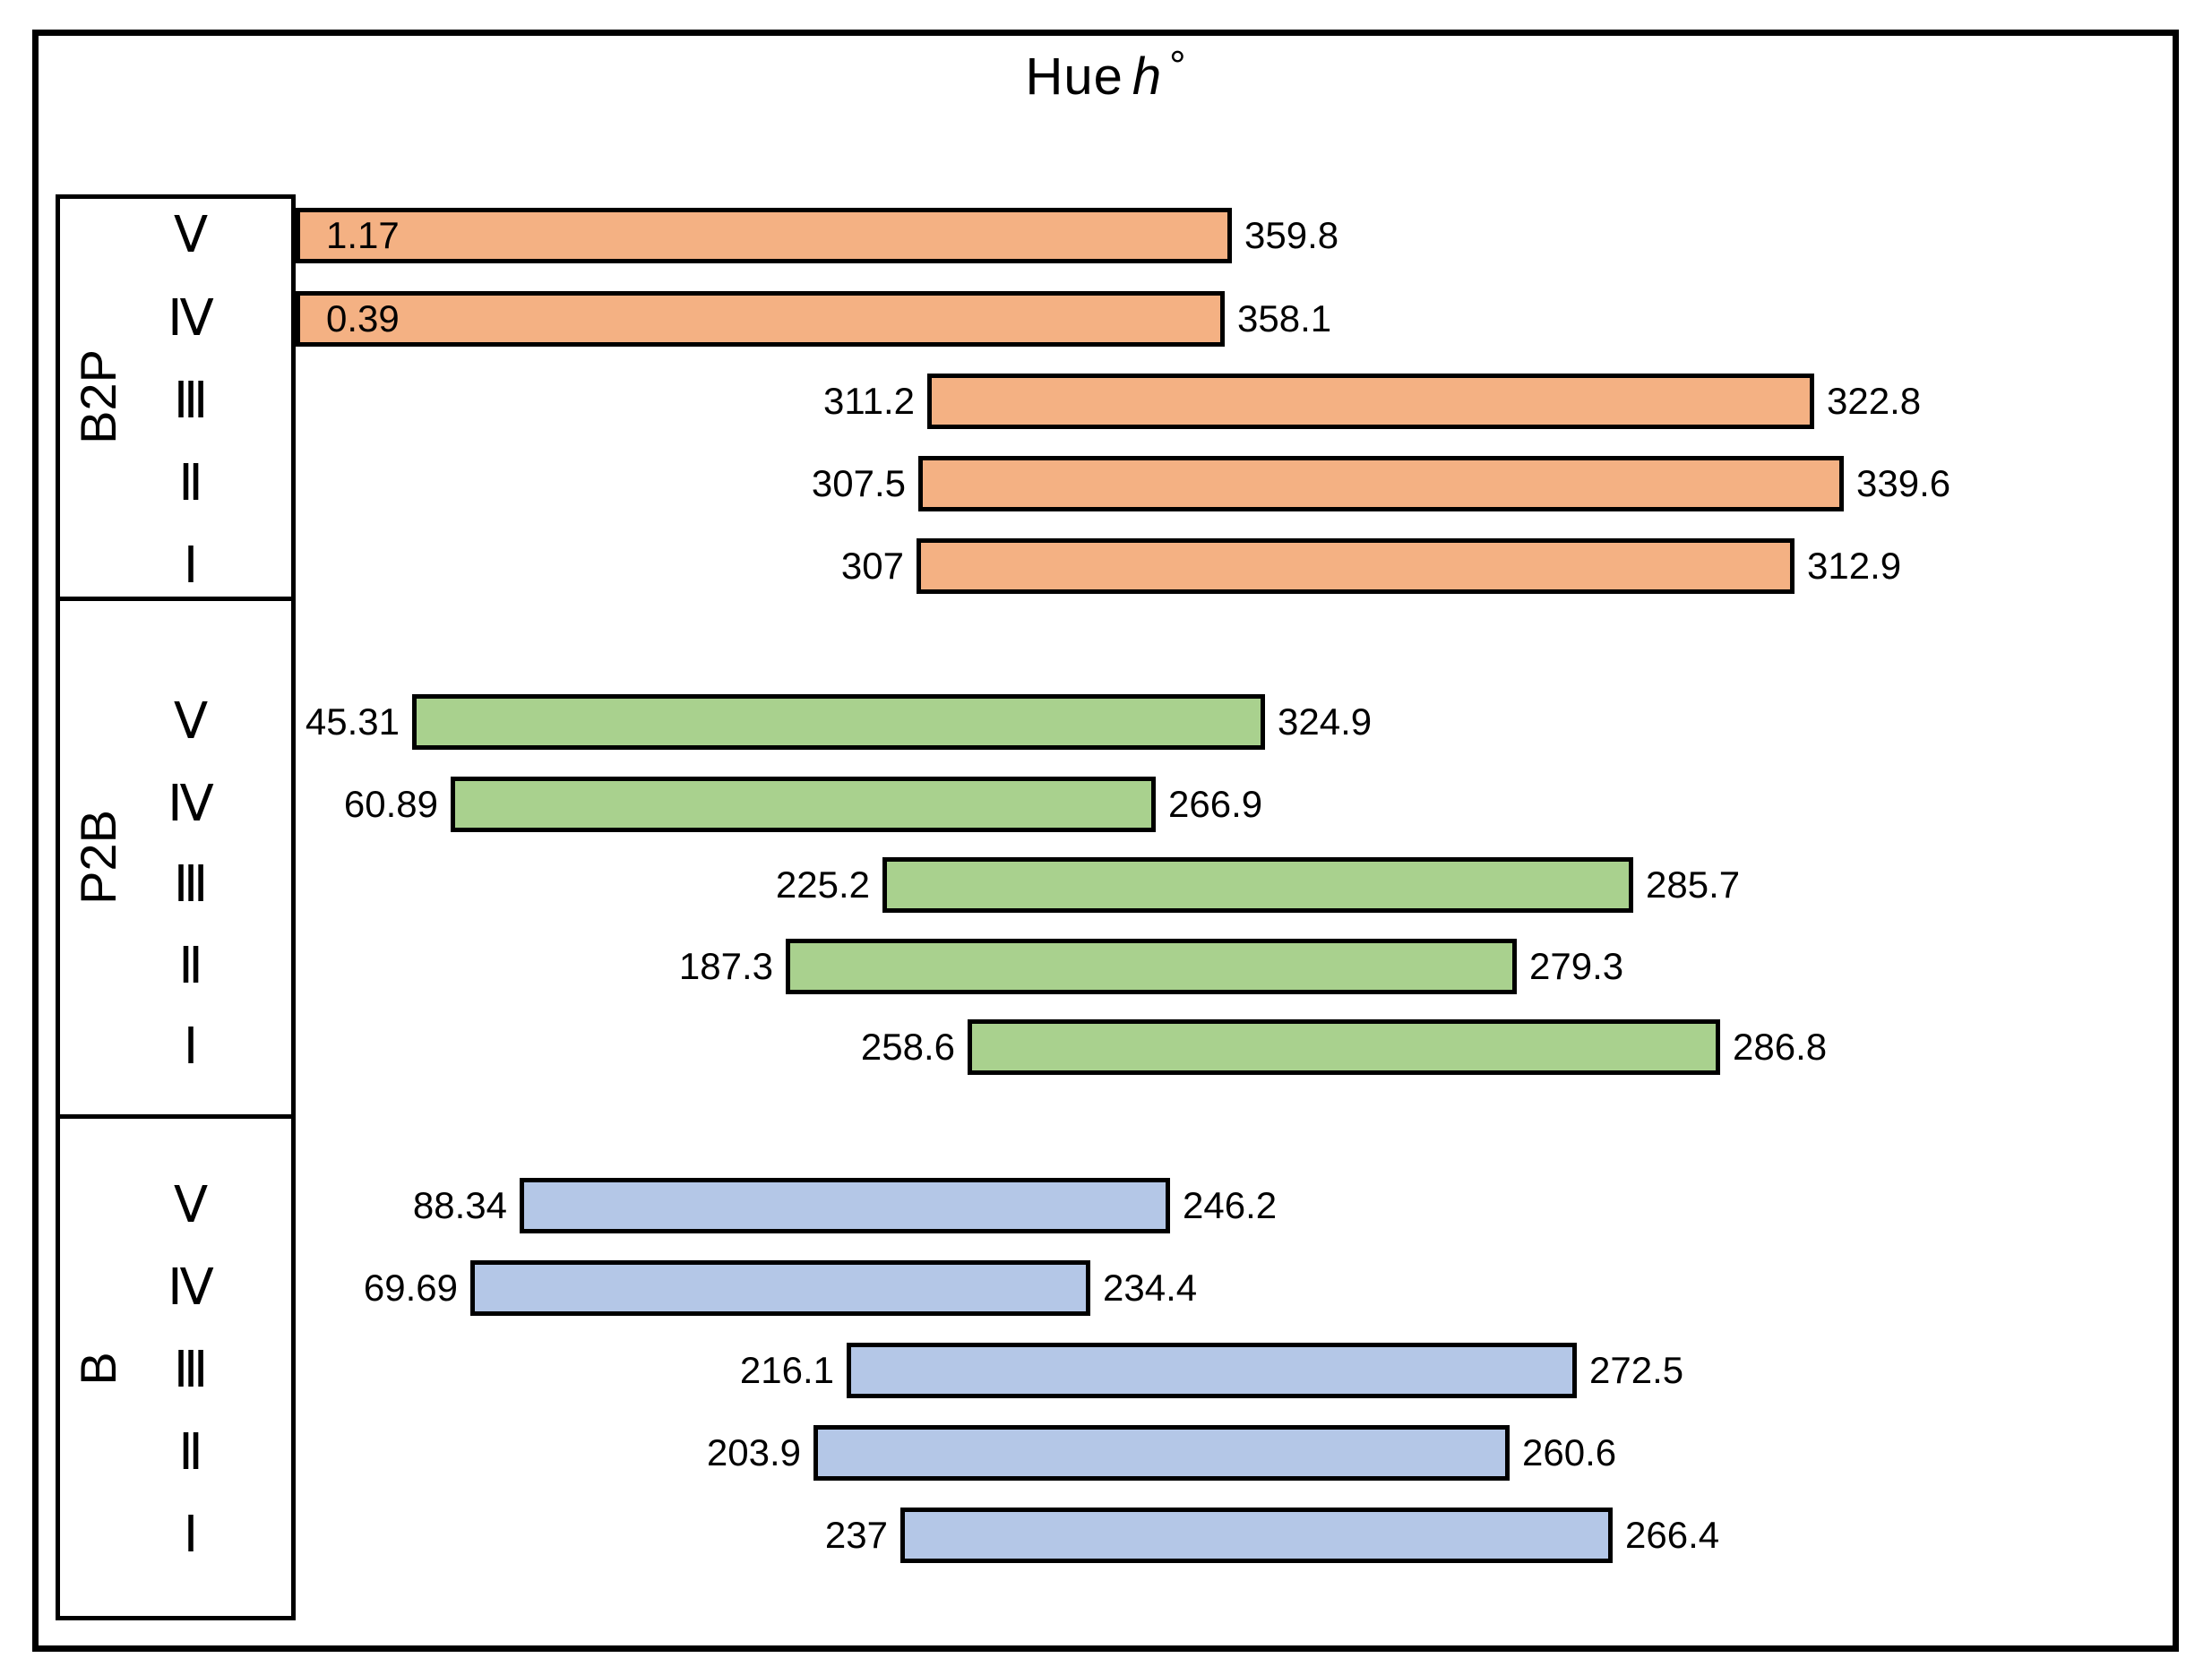 This screenshot has height=1658, width=2212. I want to click on bar-end-value: 266.4, so click(1672, 1535).